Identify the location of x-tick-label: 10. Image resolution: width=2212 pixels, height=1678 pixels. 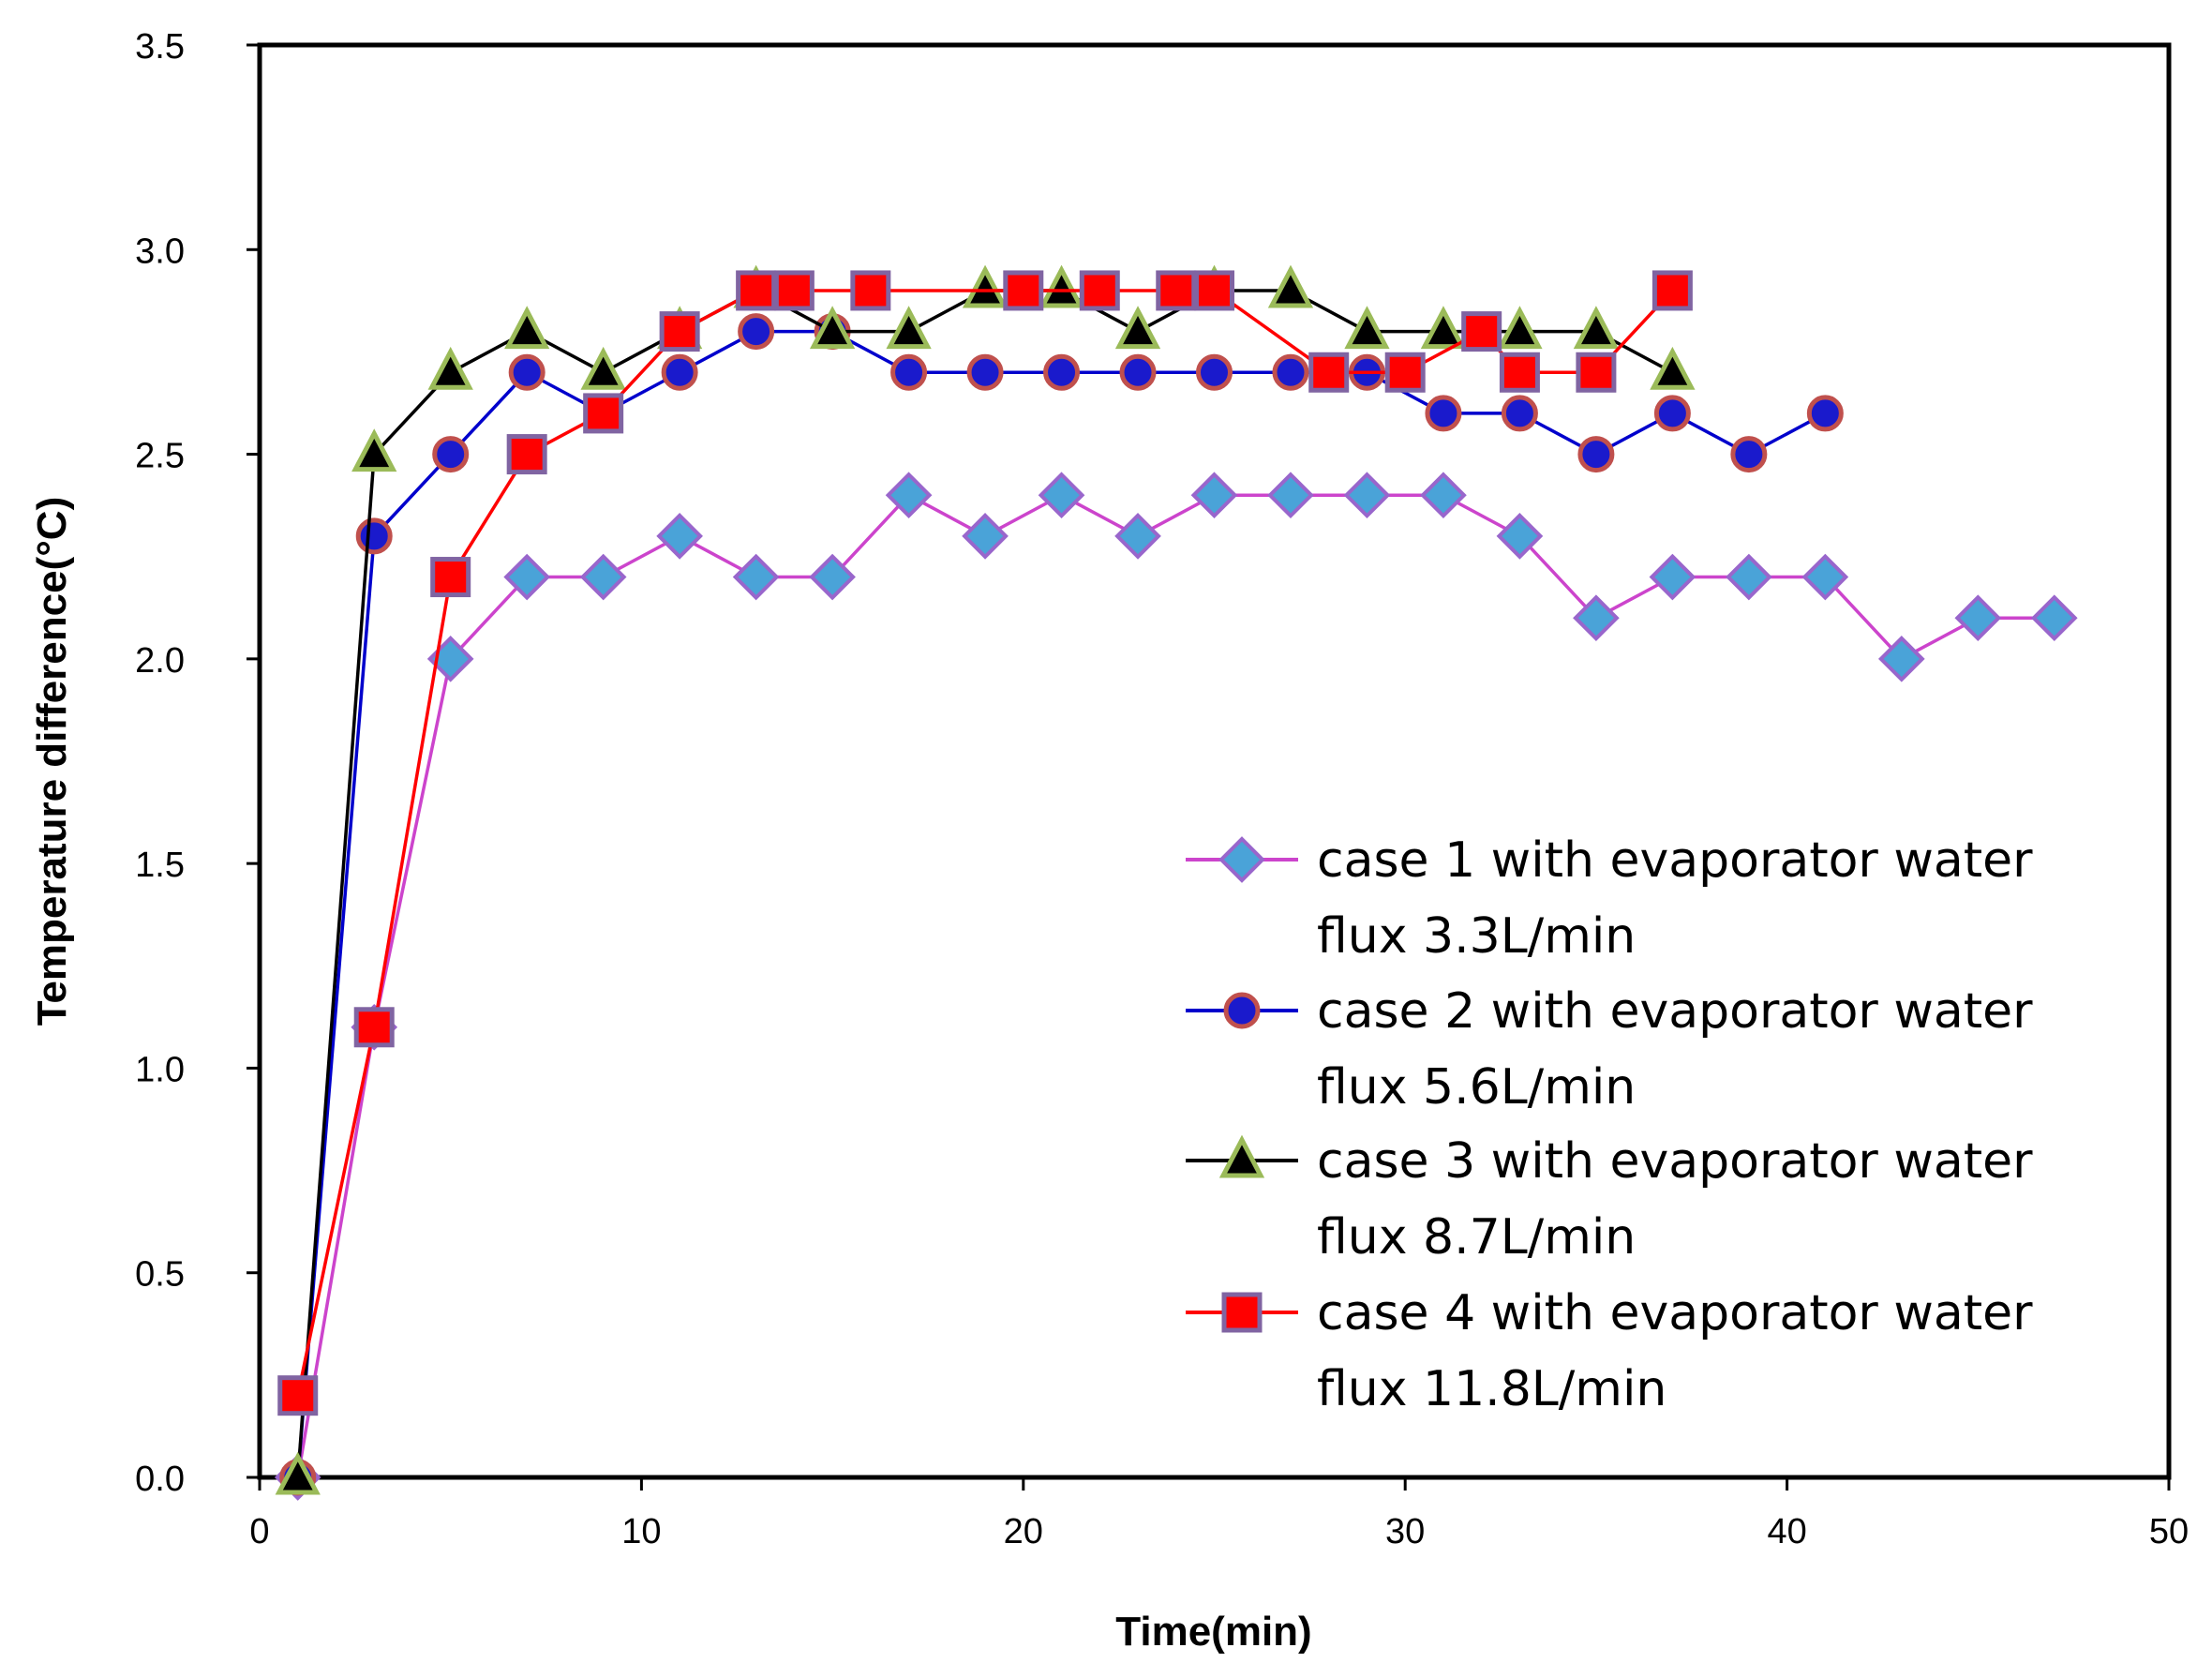
(641, 1531).